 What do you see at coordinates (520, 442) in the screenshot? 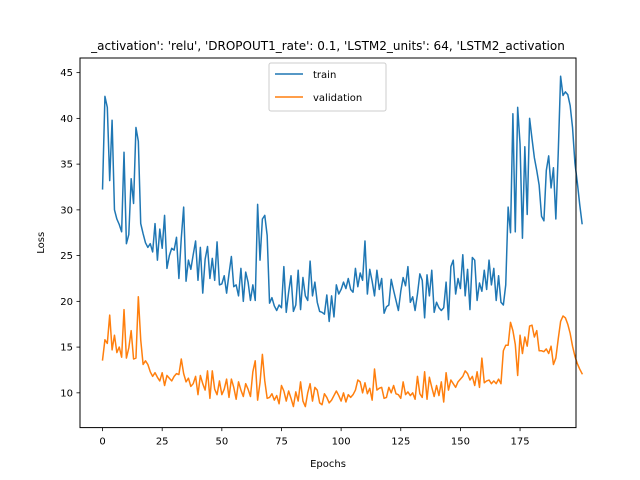
I see `x-tick-label: 175` at bounding box center [520, 442].